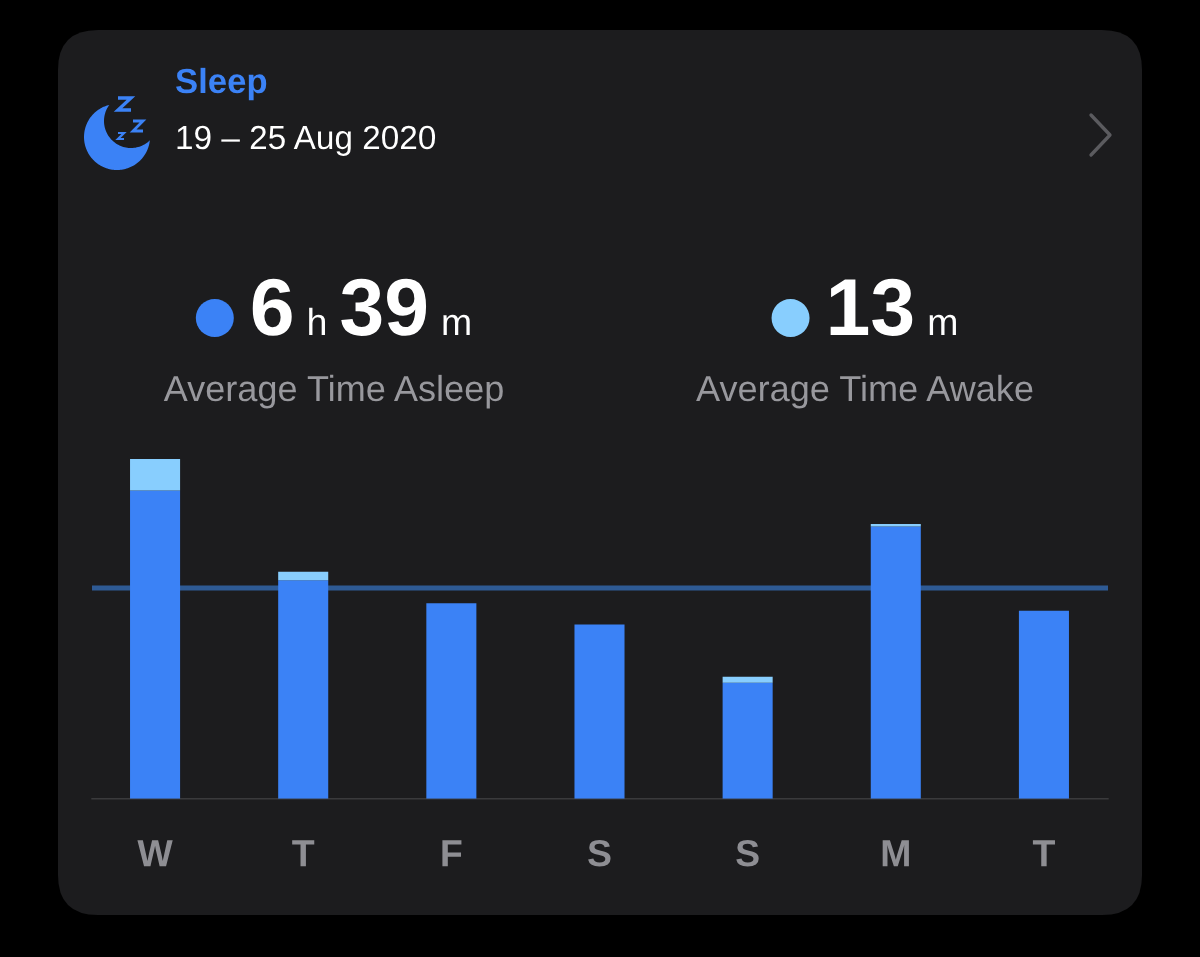 This screenshot has height=957, width=1200. Describe the element at coordinates (361, 307) in the screenshot. I see `text: 6 h 39 m` at that location.